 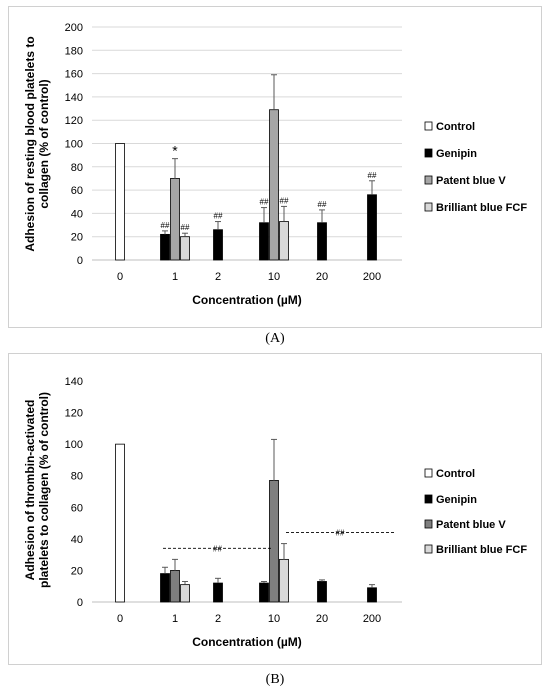 I want to click on y-axis-title: collagen (% of control), so click(x=44, y=143).